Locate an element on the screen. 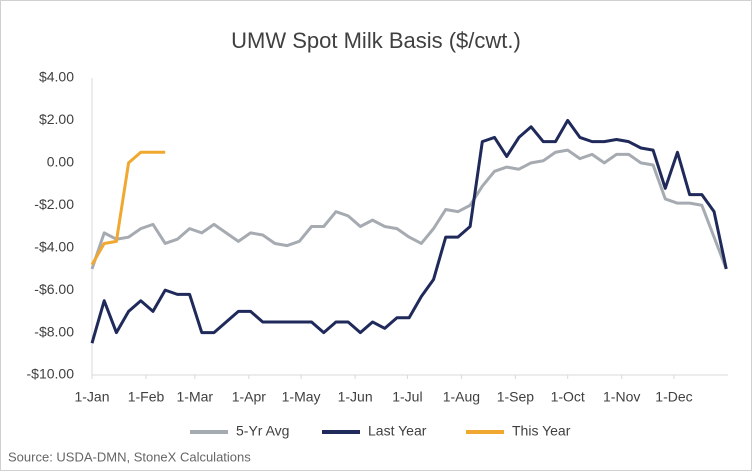 The width and height of the screenshot is (752, 471). x-tick-label: 1-Nov is located at coordinates (621, 397).